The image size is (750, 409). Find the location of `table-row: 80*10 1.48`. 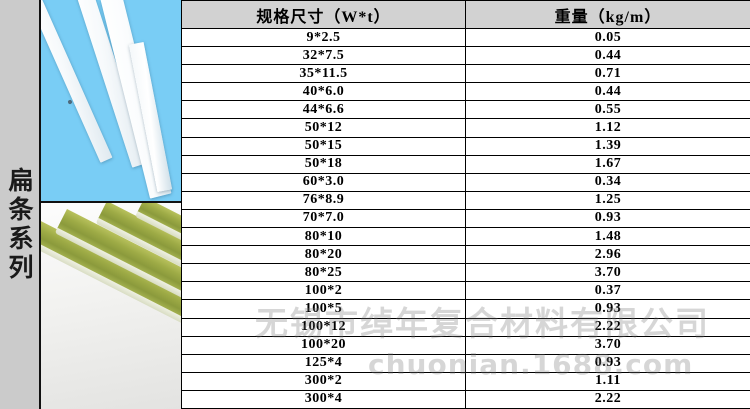

table-row: 80*10 1.48 is located at coordinates (465, 237).